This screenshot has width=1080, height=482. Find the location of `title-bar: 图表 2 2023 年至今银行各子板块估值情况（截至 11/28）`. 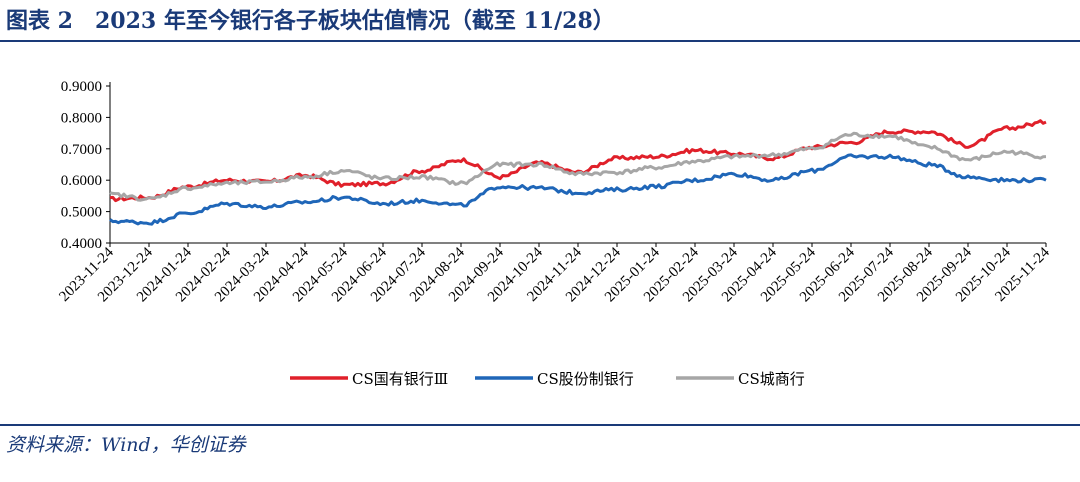

title-bar: 图表 2 2023 年至今银行各子板块估值情况（截至 11/28） is located at coordinates (540, 20).